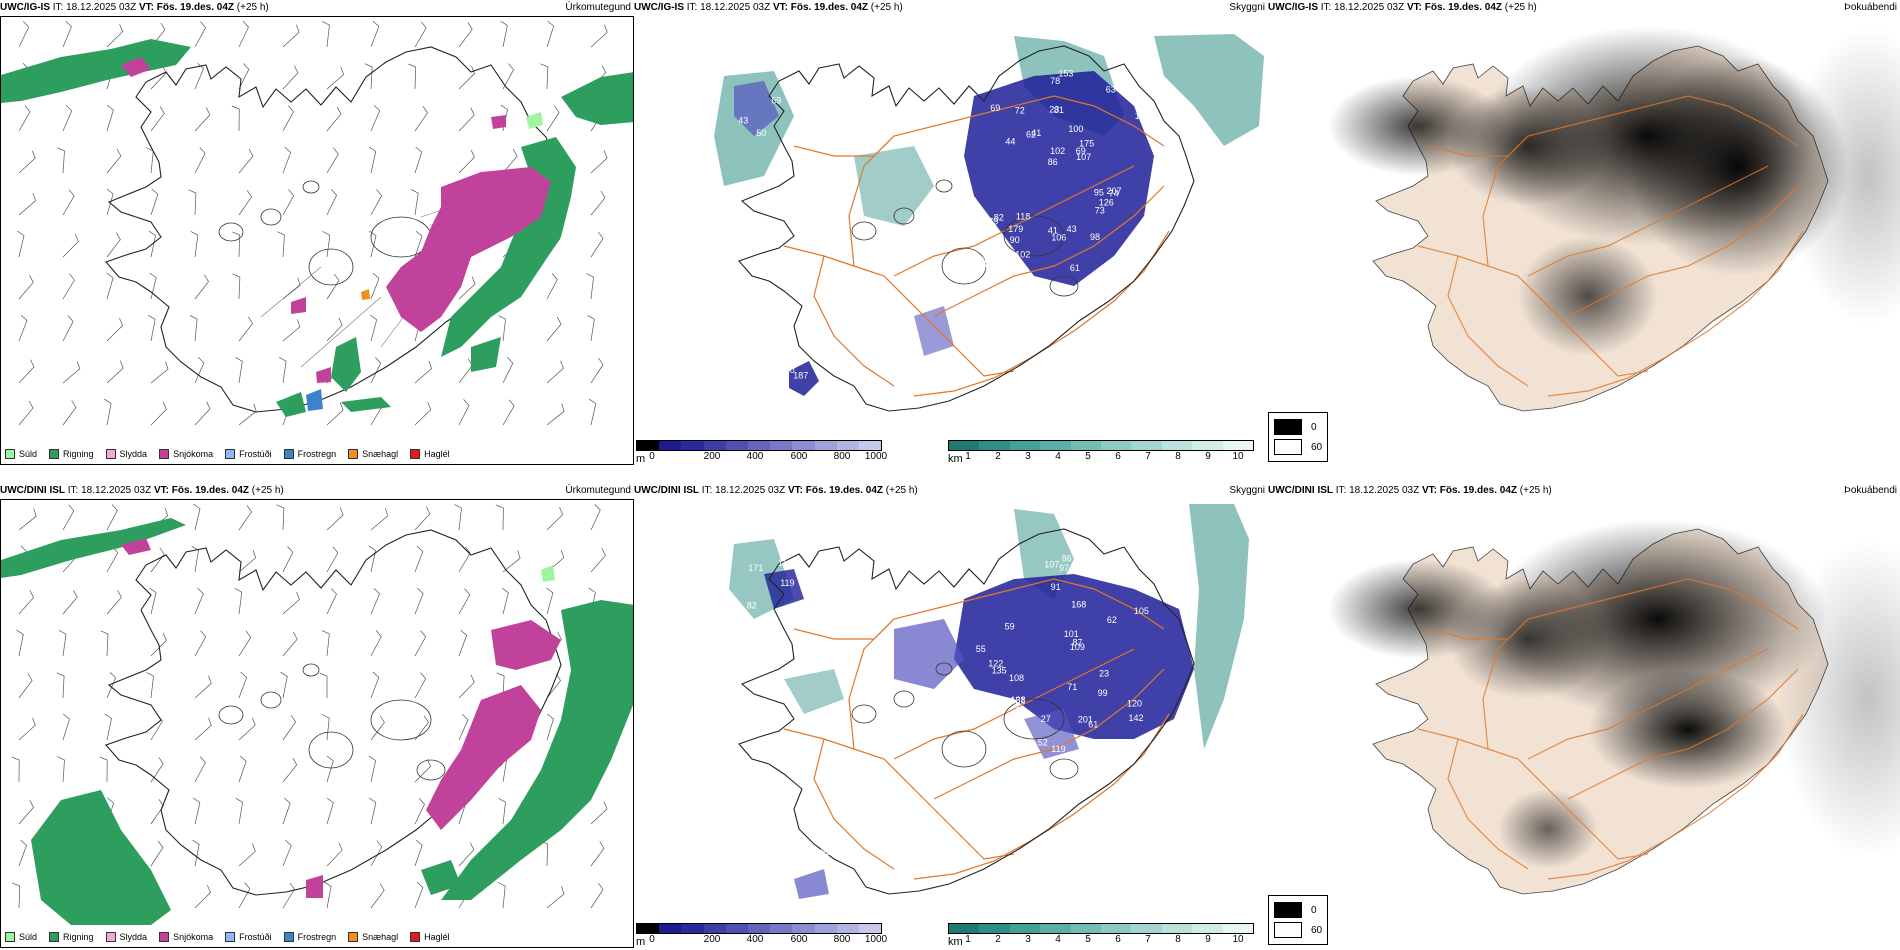 The width and height of the screenshot is (1900, 950). I want to click on precip-blobs, so click(317, 228).